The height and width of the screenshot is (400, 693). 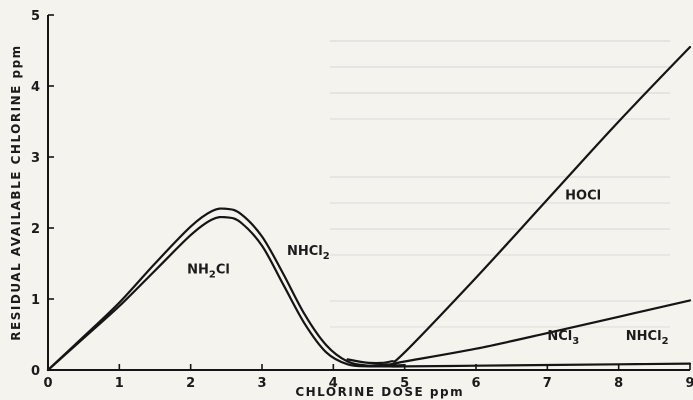 What do you see at coordinates (689, 383) in the screenshot?
I see `x-tick-label: 9` at bounding box center [689, 383].